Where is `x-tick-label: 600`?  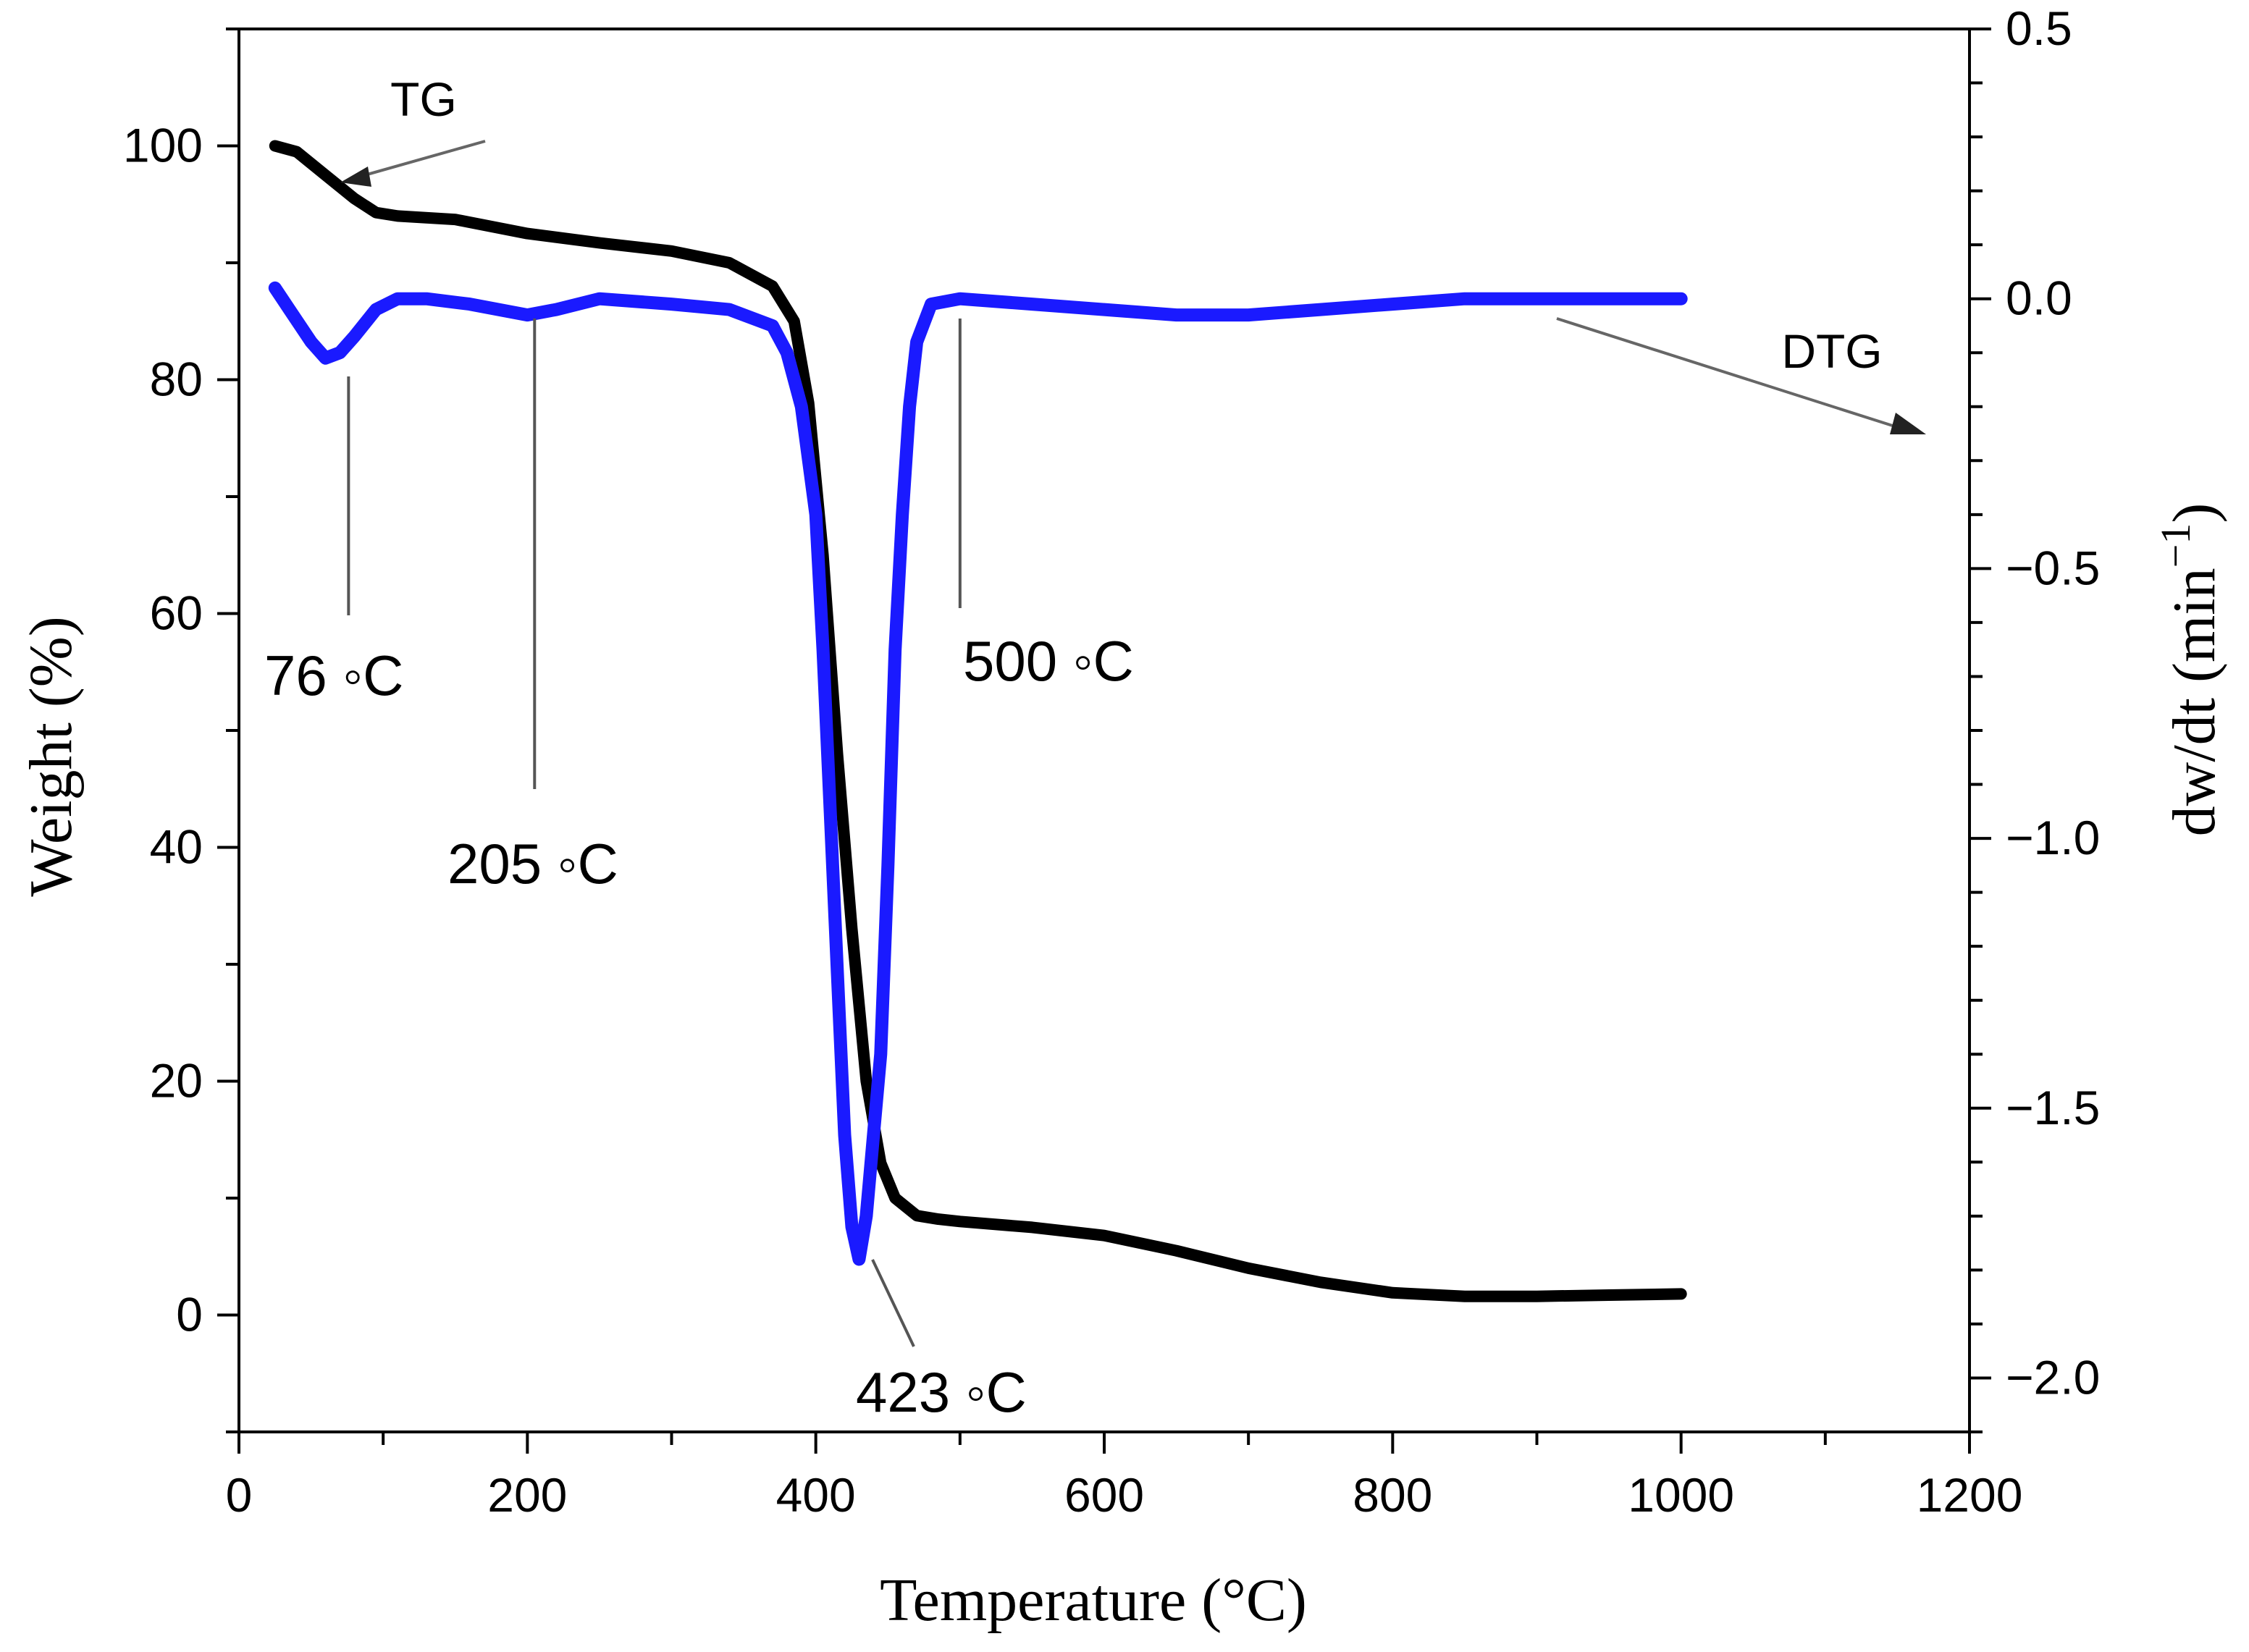 x-tick-label: 600 is located at coordinates (1104, 1495).